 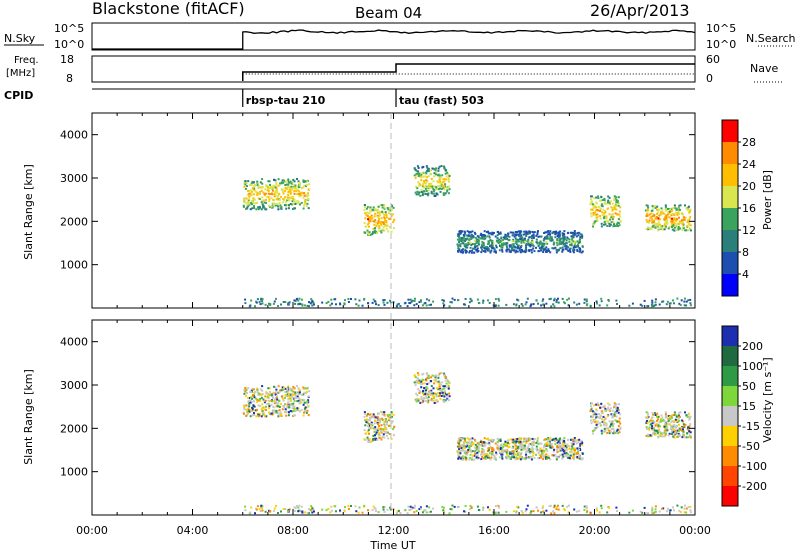 What do you see at coordinates (754, 486) in the screenshot?
I see `colorbar-tick-label: -200` at bounding box center [754, 486].